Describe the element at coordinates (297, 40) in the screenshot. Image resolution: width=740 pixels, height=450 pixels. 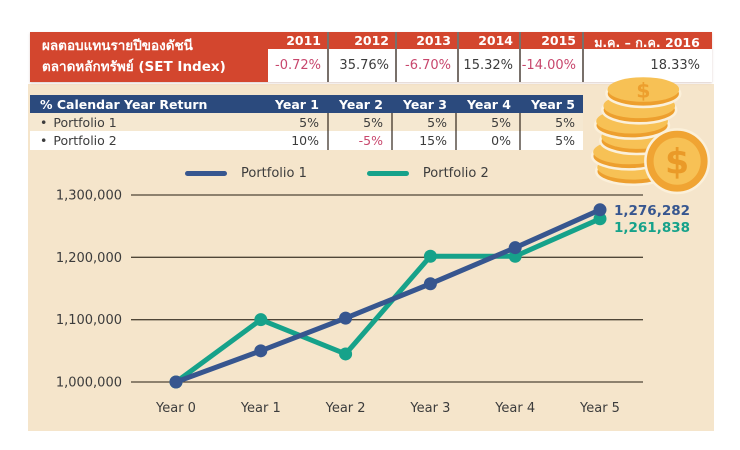
I see `set-year-header: 2011` at that location.